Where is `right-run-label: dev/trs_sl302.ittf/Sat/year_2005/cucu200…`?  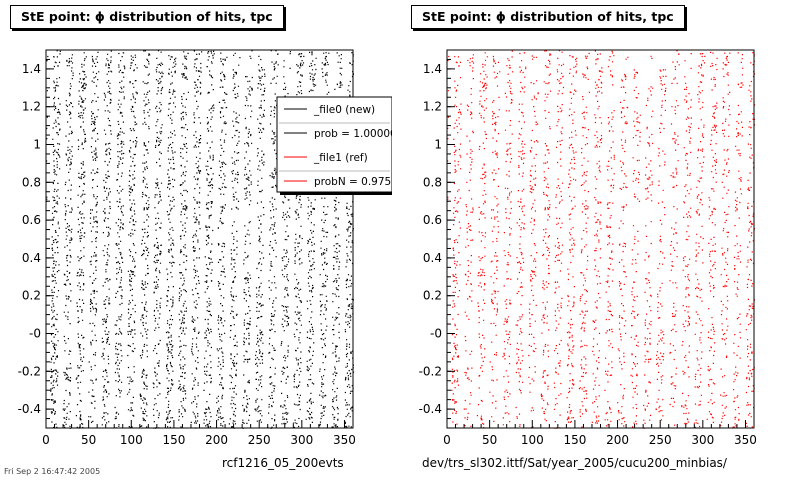
right-run-label: dev/trs_sl302.ittf/Sat/year_2005/cucu200… is located at coordinates (574, 463).